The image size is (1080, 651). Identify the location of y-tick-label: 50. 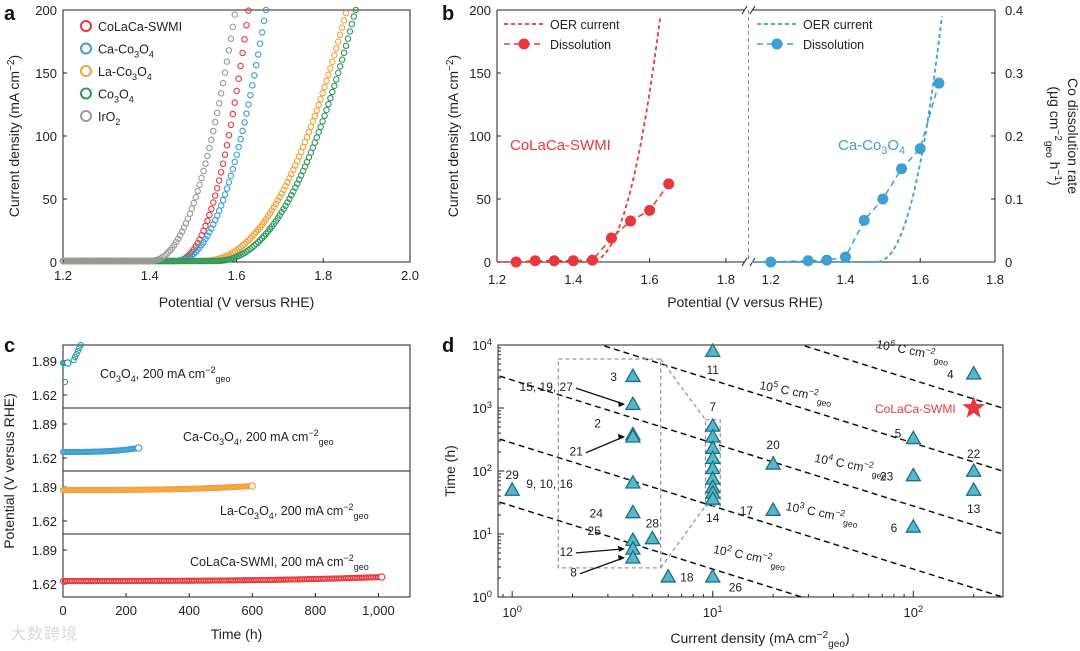
(50, 199).